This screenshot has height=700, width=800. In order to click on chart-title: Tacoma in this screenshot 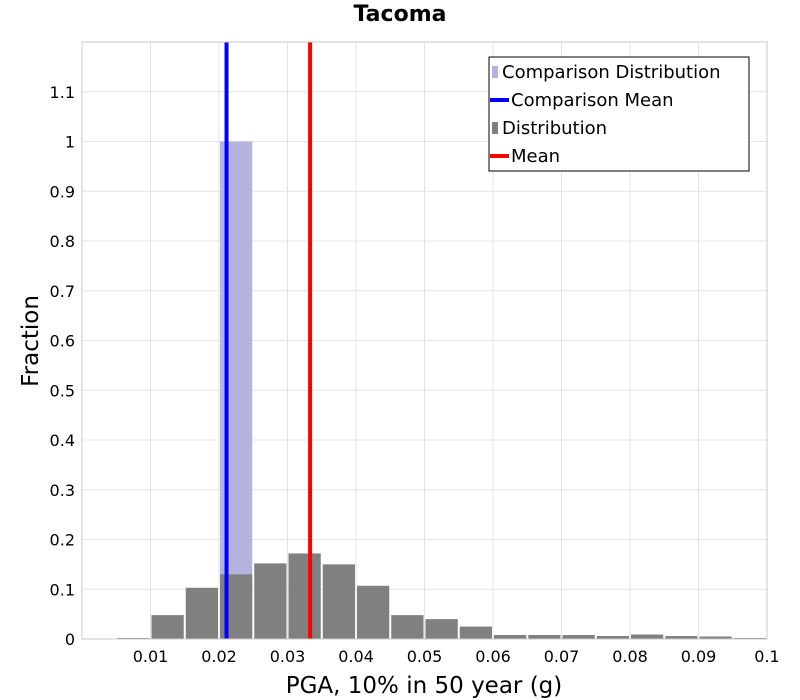, I will do `click(400, 14)`.